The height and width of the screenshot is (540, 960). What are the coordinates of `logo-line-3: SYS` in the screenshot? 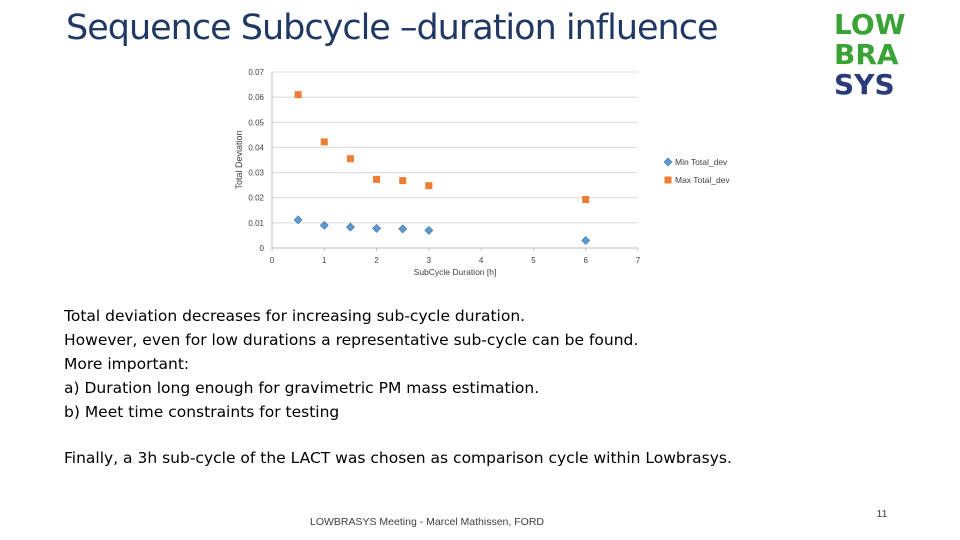 It's located at (864, 84).